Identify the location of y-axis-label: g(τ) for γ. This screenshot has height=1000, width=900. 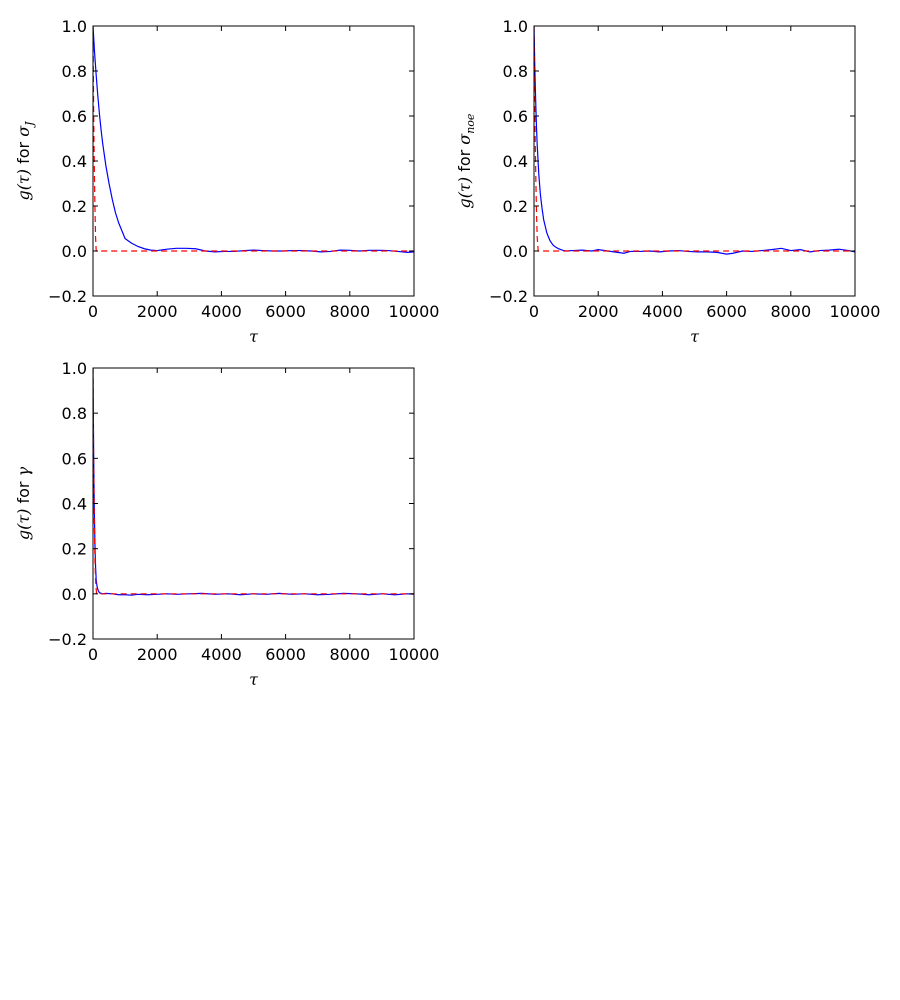
(23, 503).